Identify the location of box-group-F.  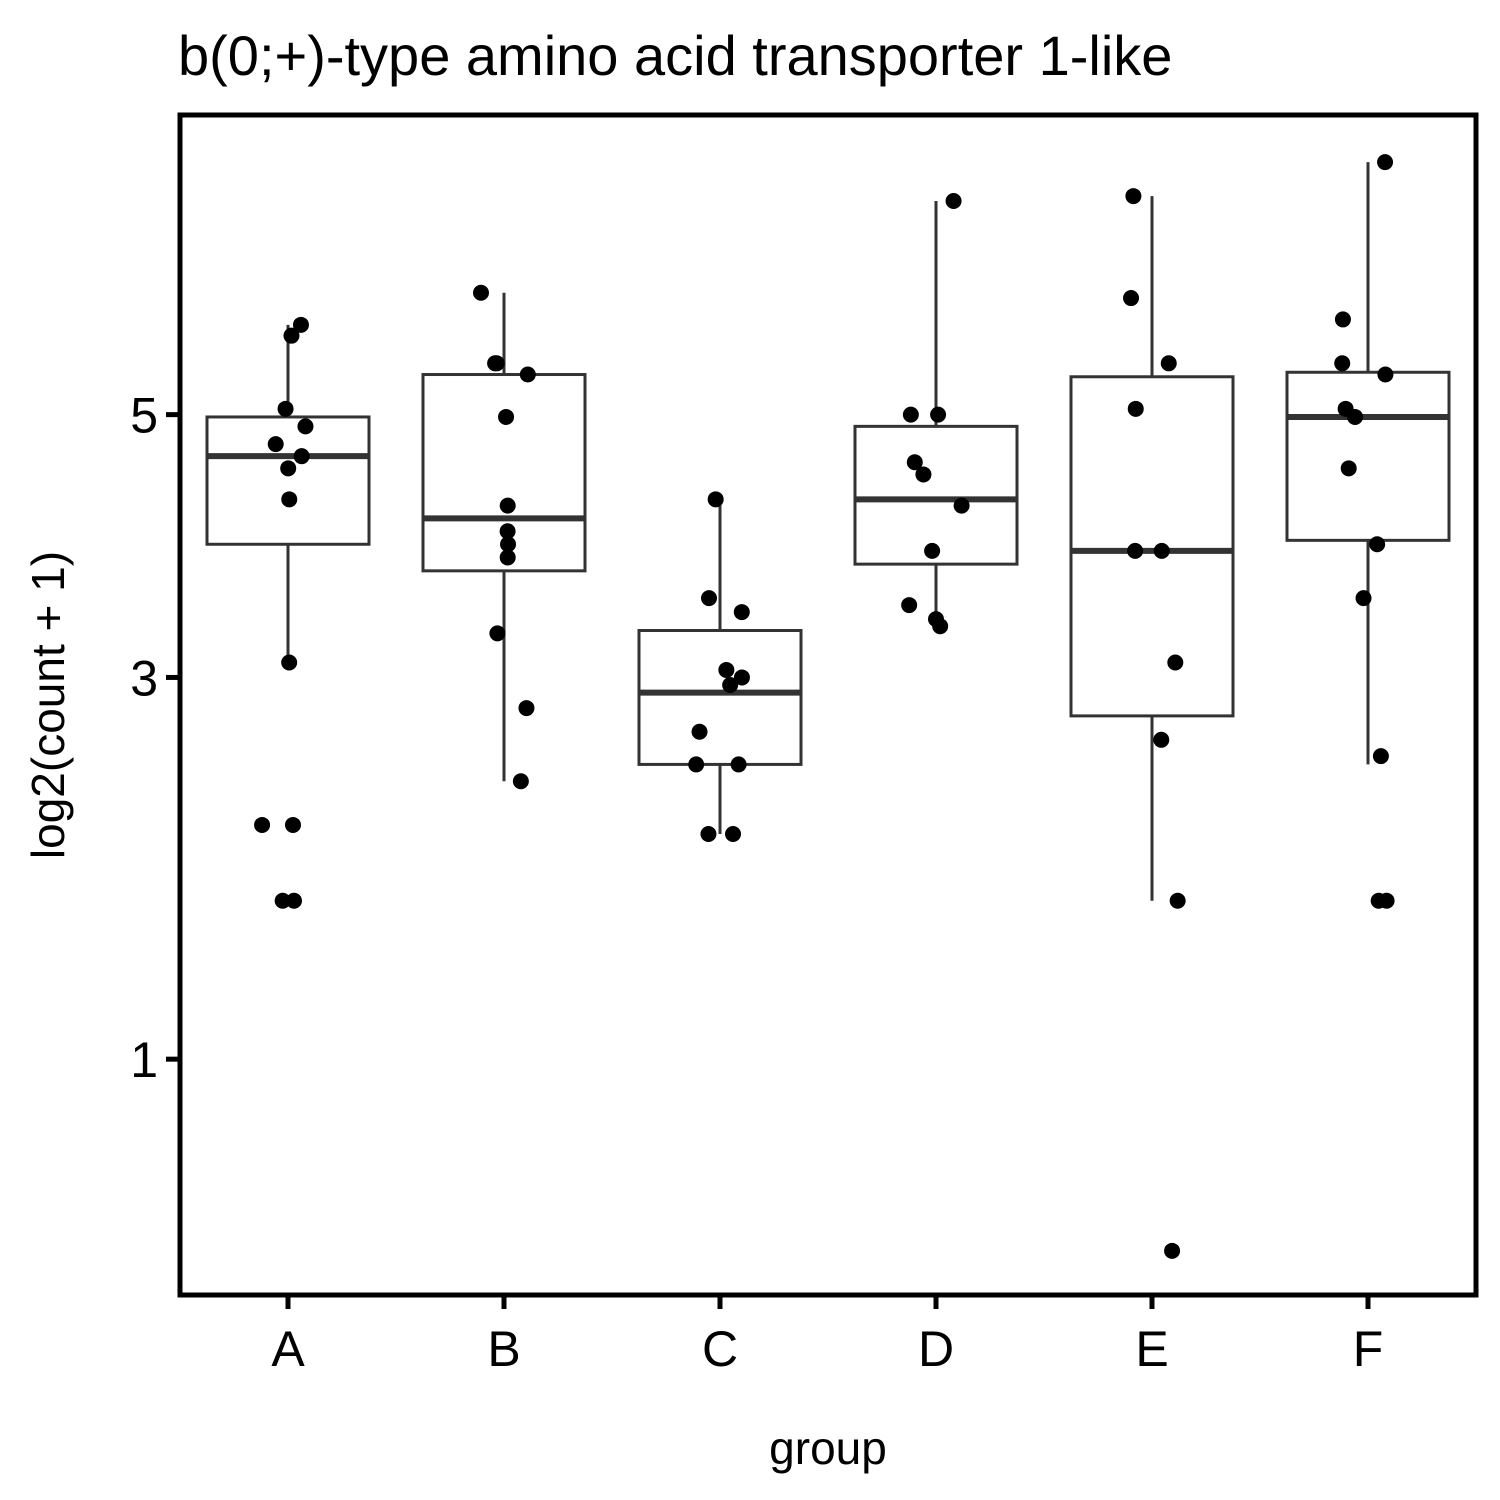
(1368, 463).